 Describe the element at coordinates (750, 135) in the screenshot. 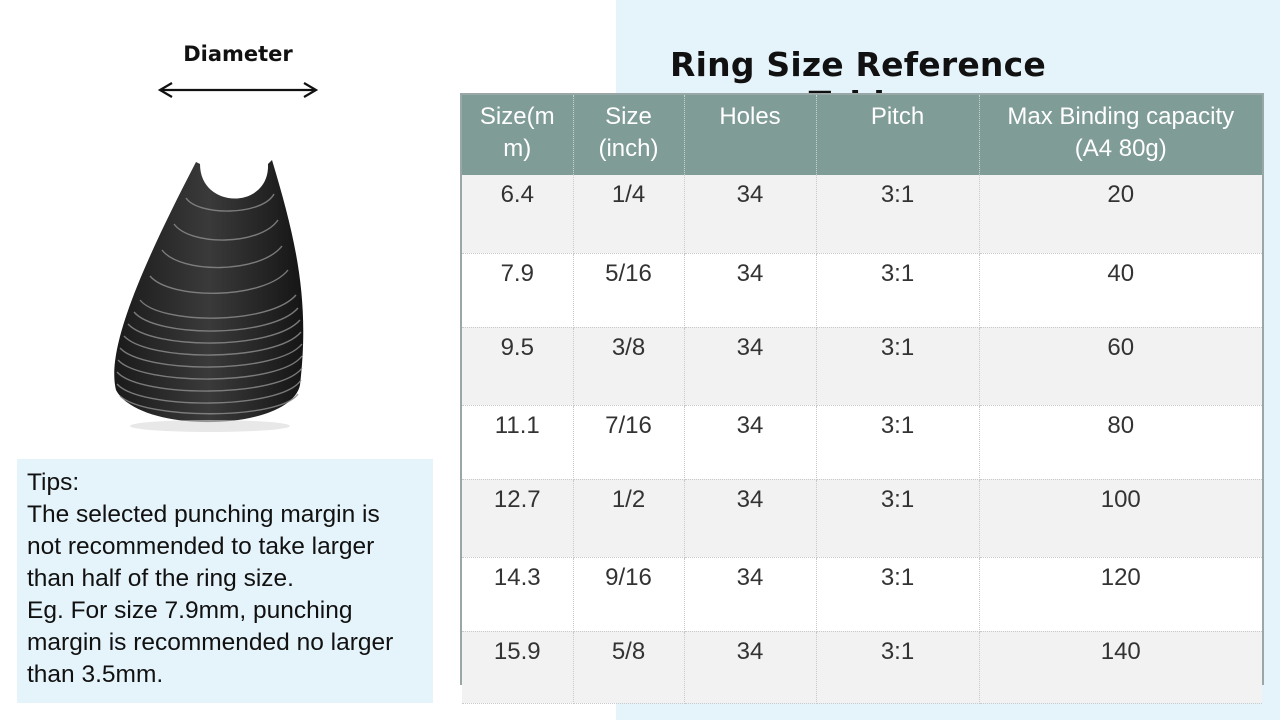

I see `header-holes: Holes` at that location.